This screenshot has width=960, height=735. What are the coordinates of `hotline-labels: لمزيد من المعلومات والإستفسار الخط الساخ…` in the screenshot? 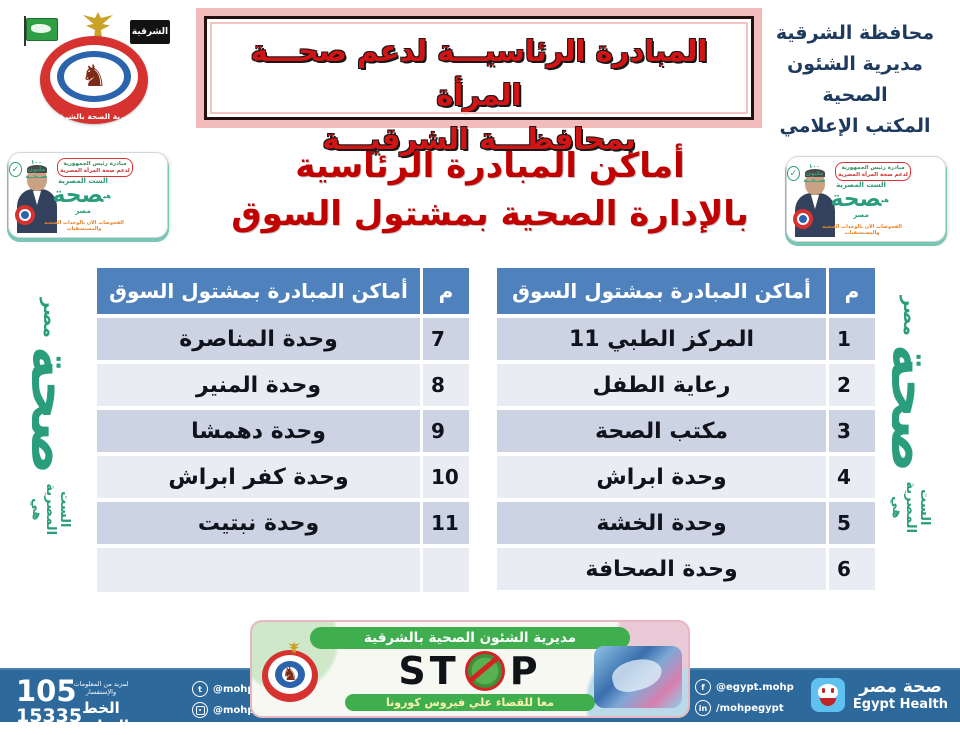 It's located at (101, 707).